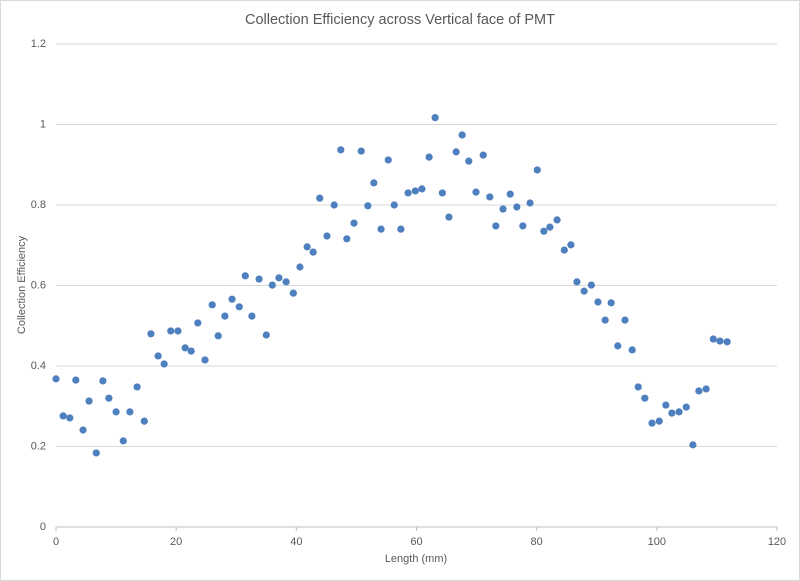 Image resolution: width=800 pixels, height=581 pixels. Describe the element at coordinates (416, 542) in the screenshot. I see `x-tick-label: 60` at that location.